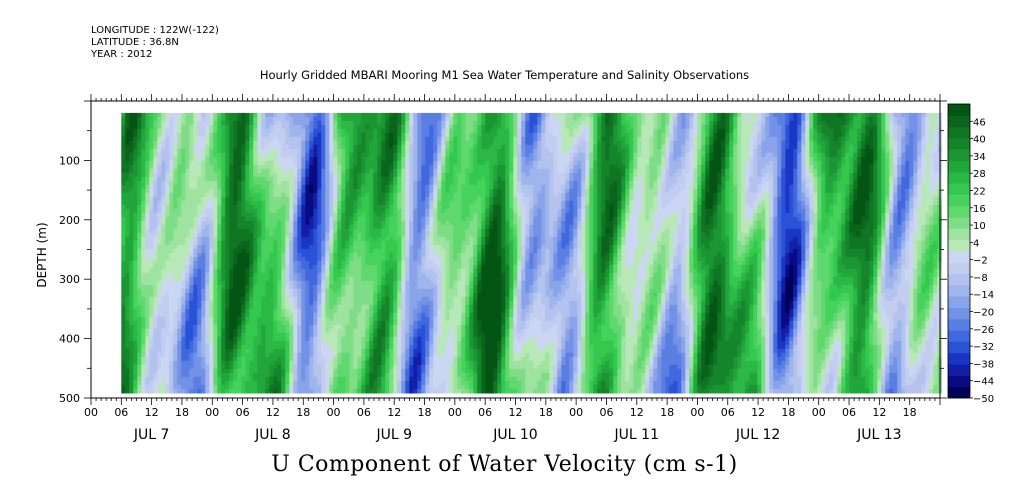  I want to click on color-bar-label: −2, so click(980, 261).